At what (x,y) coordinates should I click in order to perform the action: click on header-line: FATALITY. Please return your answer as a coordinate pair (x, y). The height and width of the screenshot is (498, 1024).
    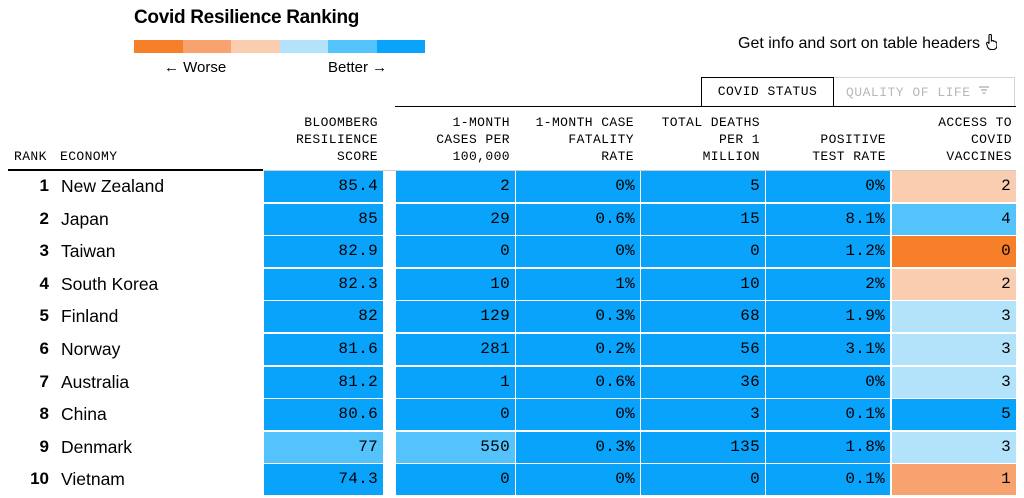
    Looking at the image, I should click on (601, 139).